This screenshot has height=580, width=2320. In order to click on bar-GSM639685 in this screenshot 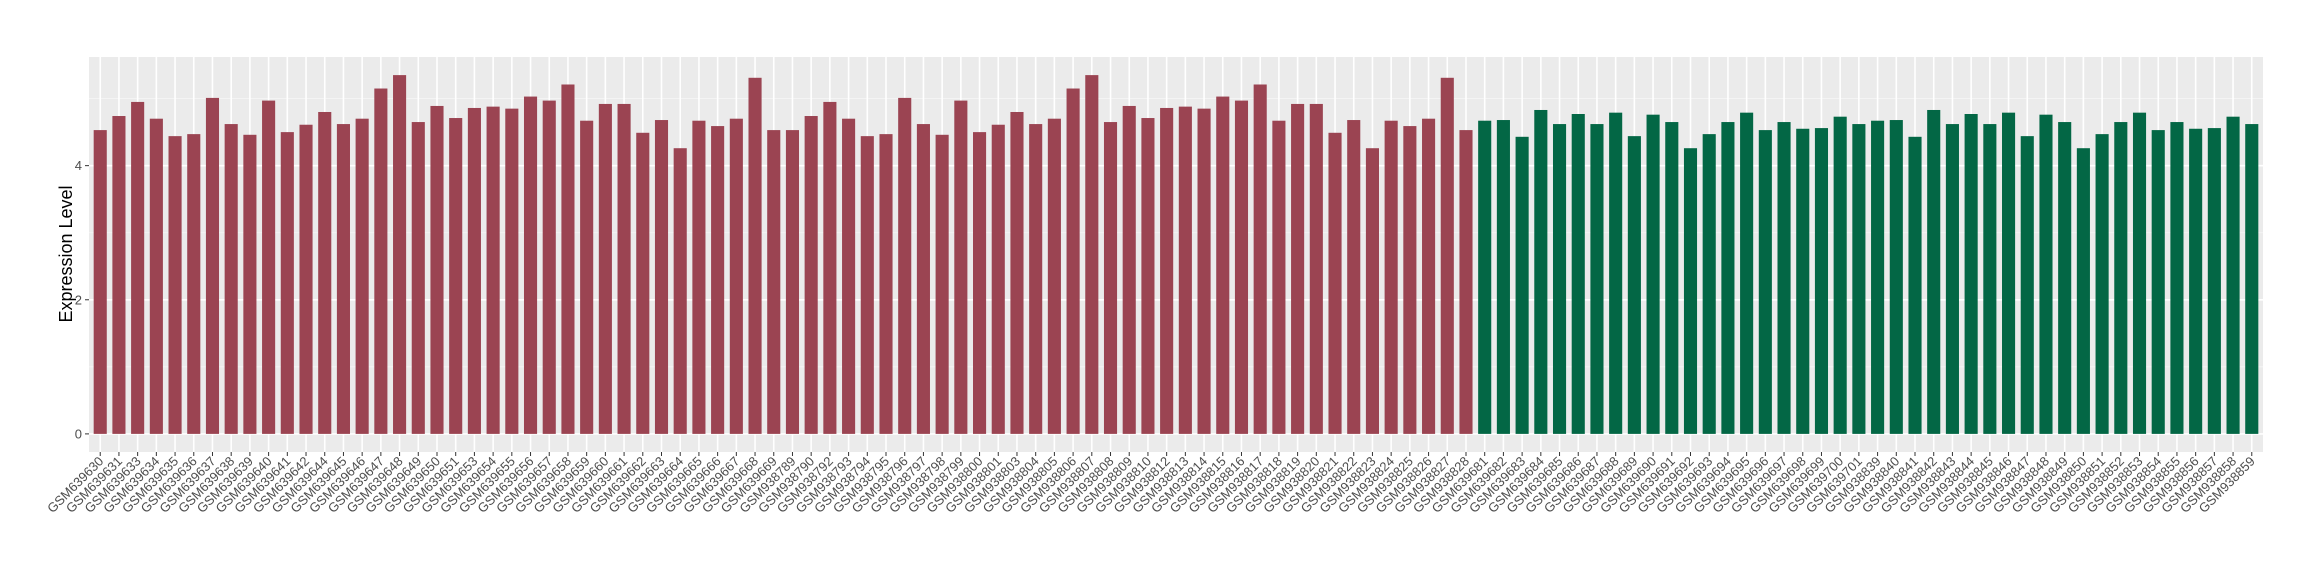, I will do `click(1559, 279)`.